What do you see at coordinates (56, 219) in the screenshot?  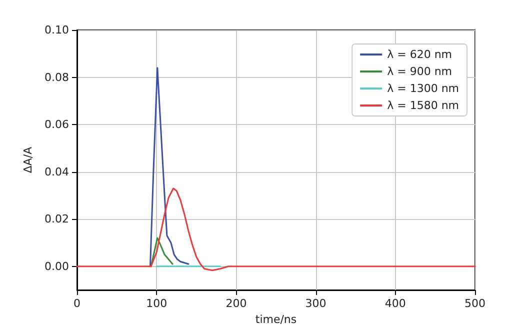 I see `y-tick-label: 0.02` at bounding box center [56, 219].